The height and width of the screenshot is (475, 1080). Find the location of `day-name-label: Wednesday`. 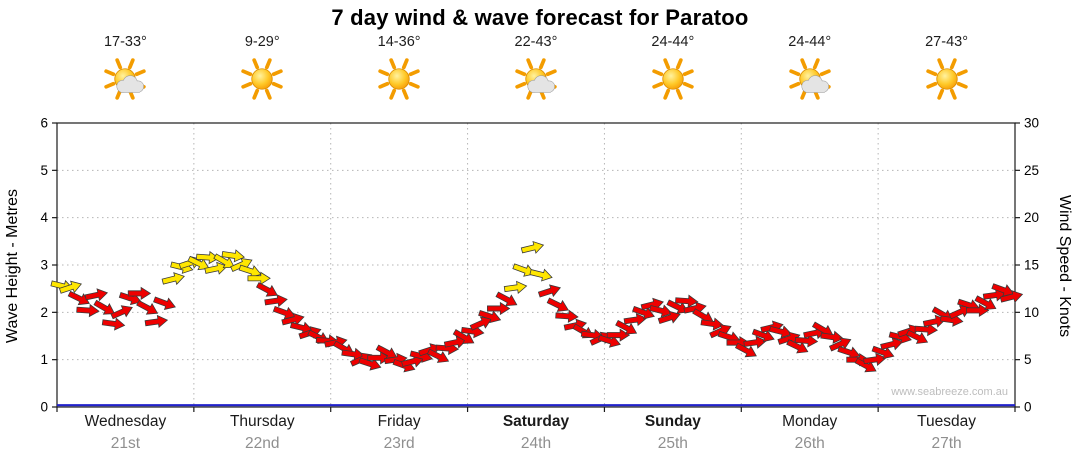

day-name-label: Wednesday is located at coordinates (125, 421).